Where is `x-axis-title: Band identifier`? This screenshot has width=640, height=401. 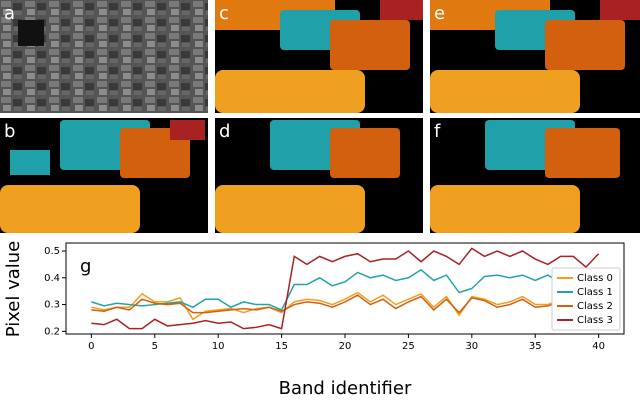
x-axis-title: Band identifier is located at coordinates (345, 388).